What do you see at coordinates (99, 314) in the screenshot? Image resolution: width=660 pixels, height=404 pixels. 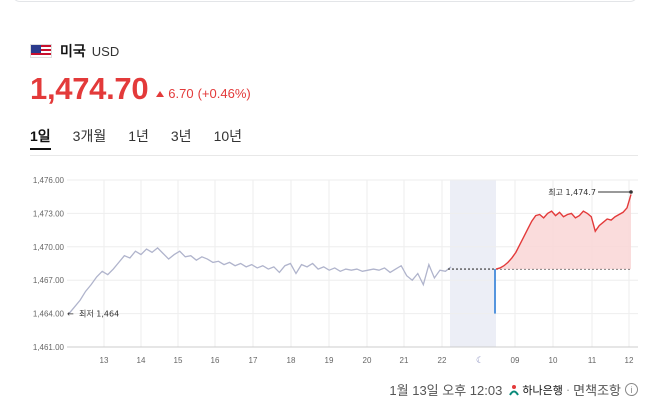 I see `low-annotation: 최저 1,464` at bounding box center [99, 314].